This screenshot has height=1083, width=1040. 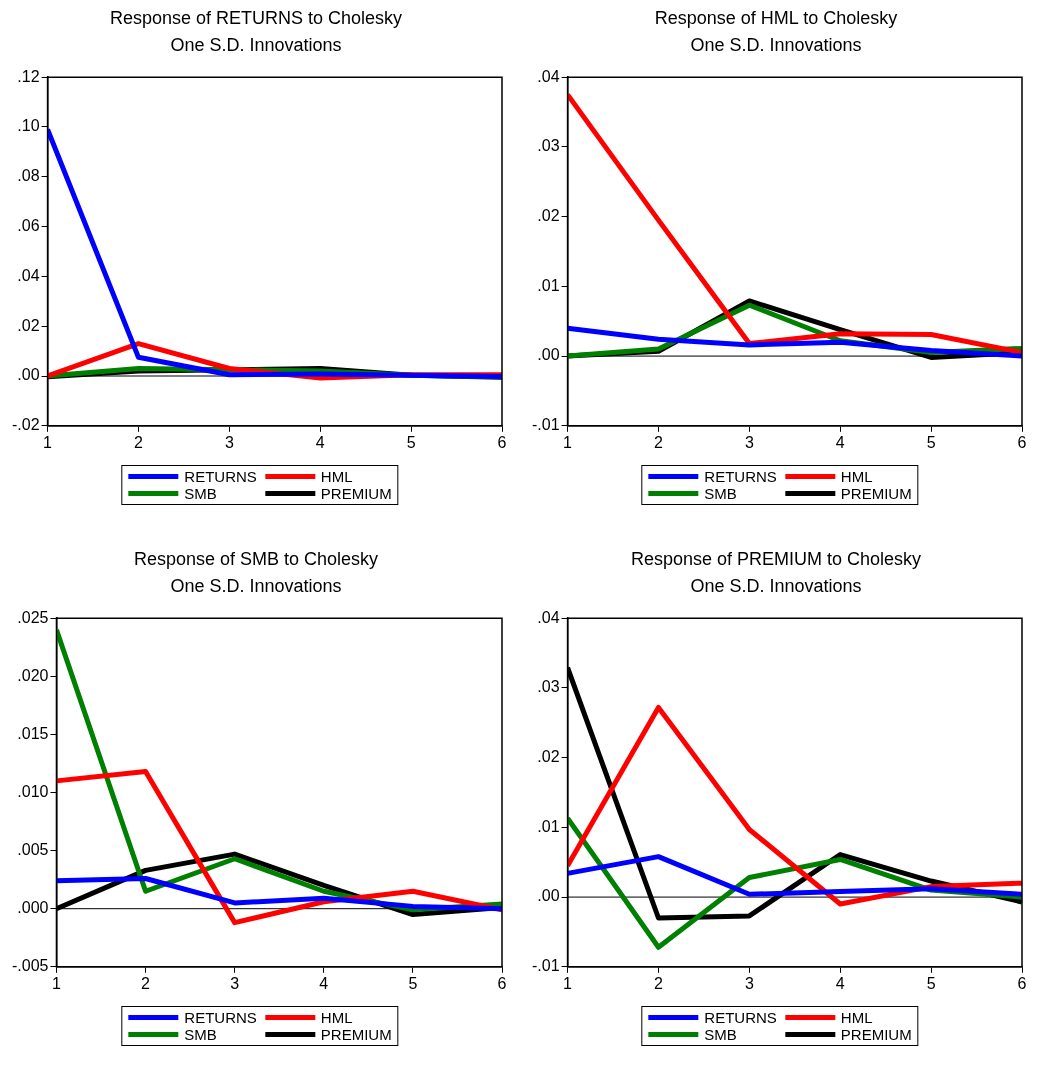 I want to click on y-tick-label: .015, so click(x=33, y=733).